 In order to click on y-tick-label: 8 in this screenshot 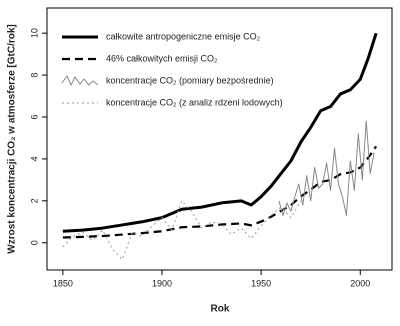, I will do `click(34, 75)`.